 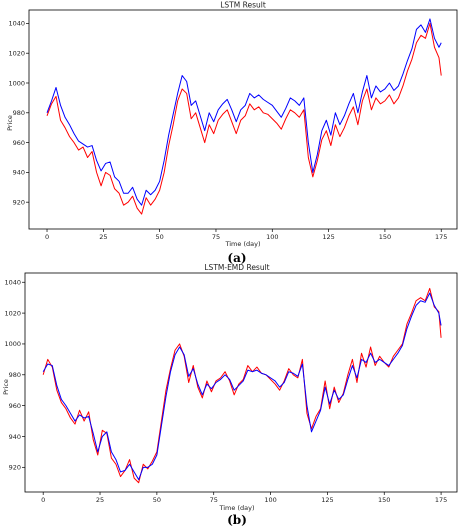 I want to click on panel-b-xtick-label: 175, so click(x=441, y=500).